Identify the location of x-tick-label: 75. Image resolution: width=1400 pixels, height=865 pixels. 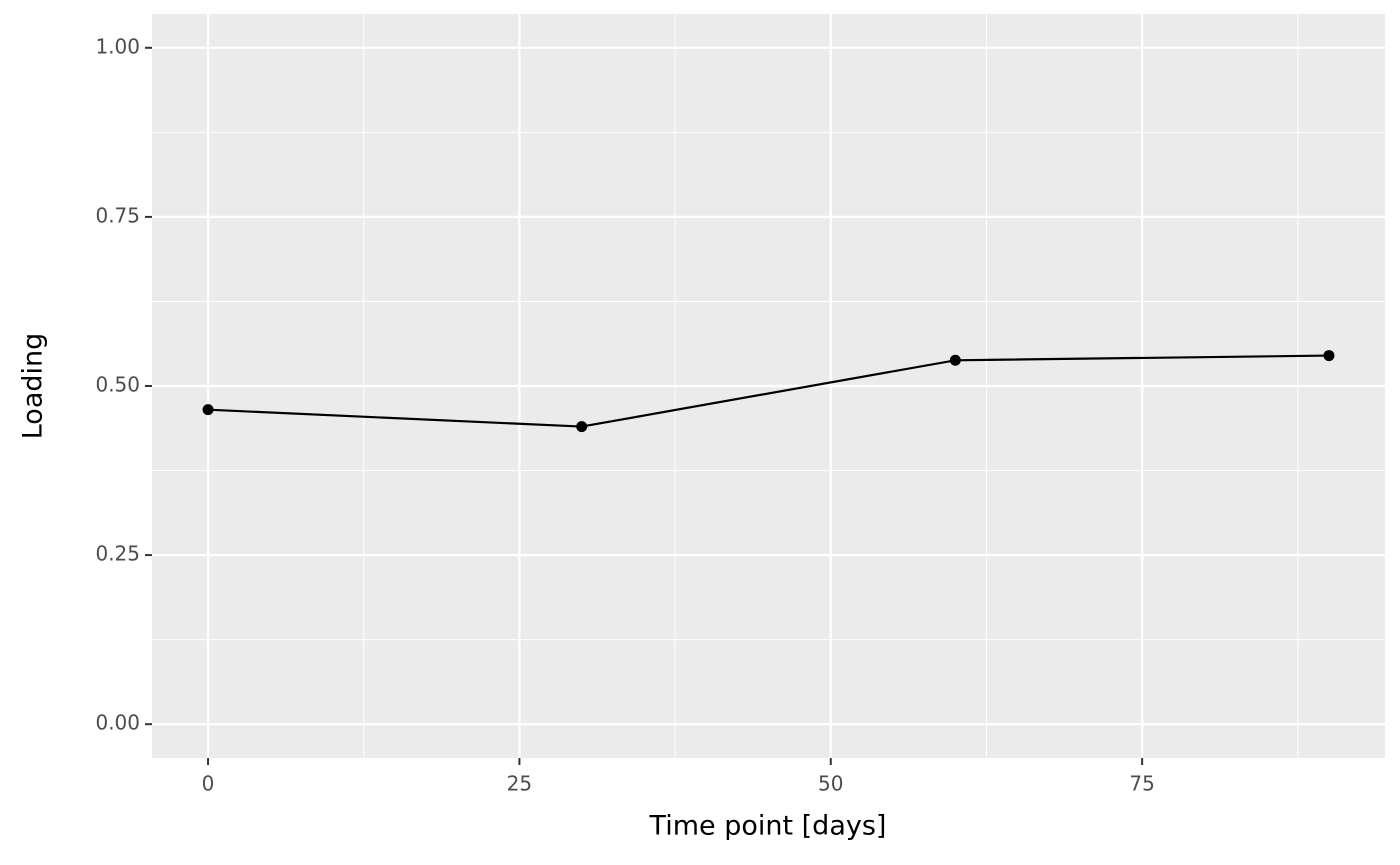
(1141, 784).